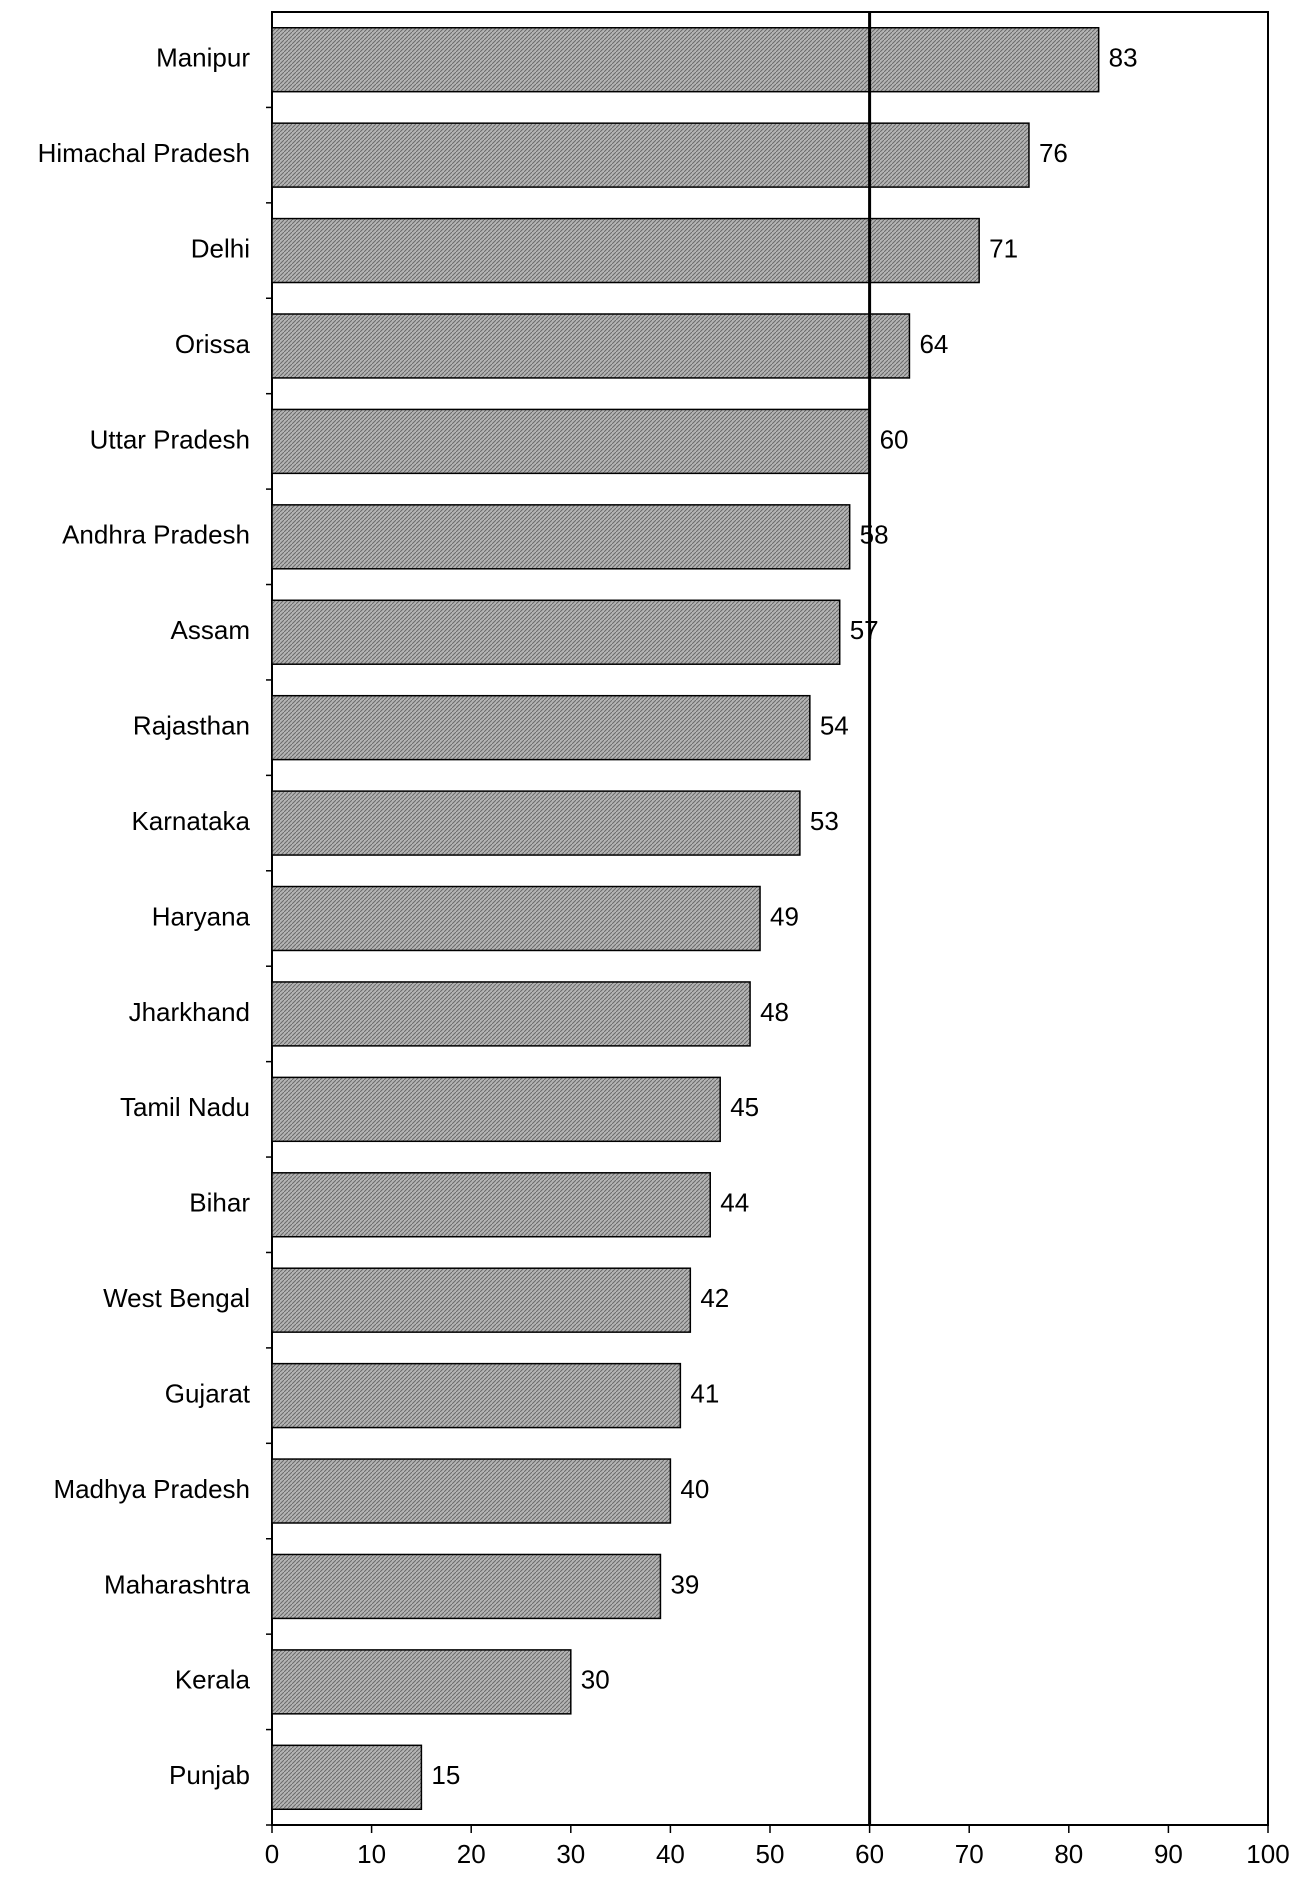 This screenshot has height=1890, width=1297. Describe the element at coordinates (694, 1489) in the screenshot. I see `data-label: 40` at that location.